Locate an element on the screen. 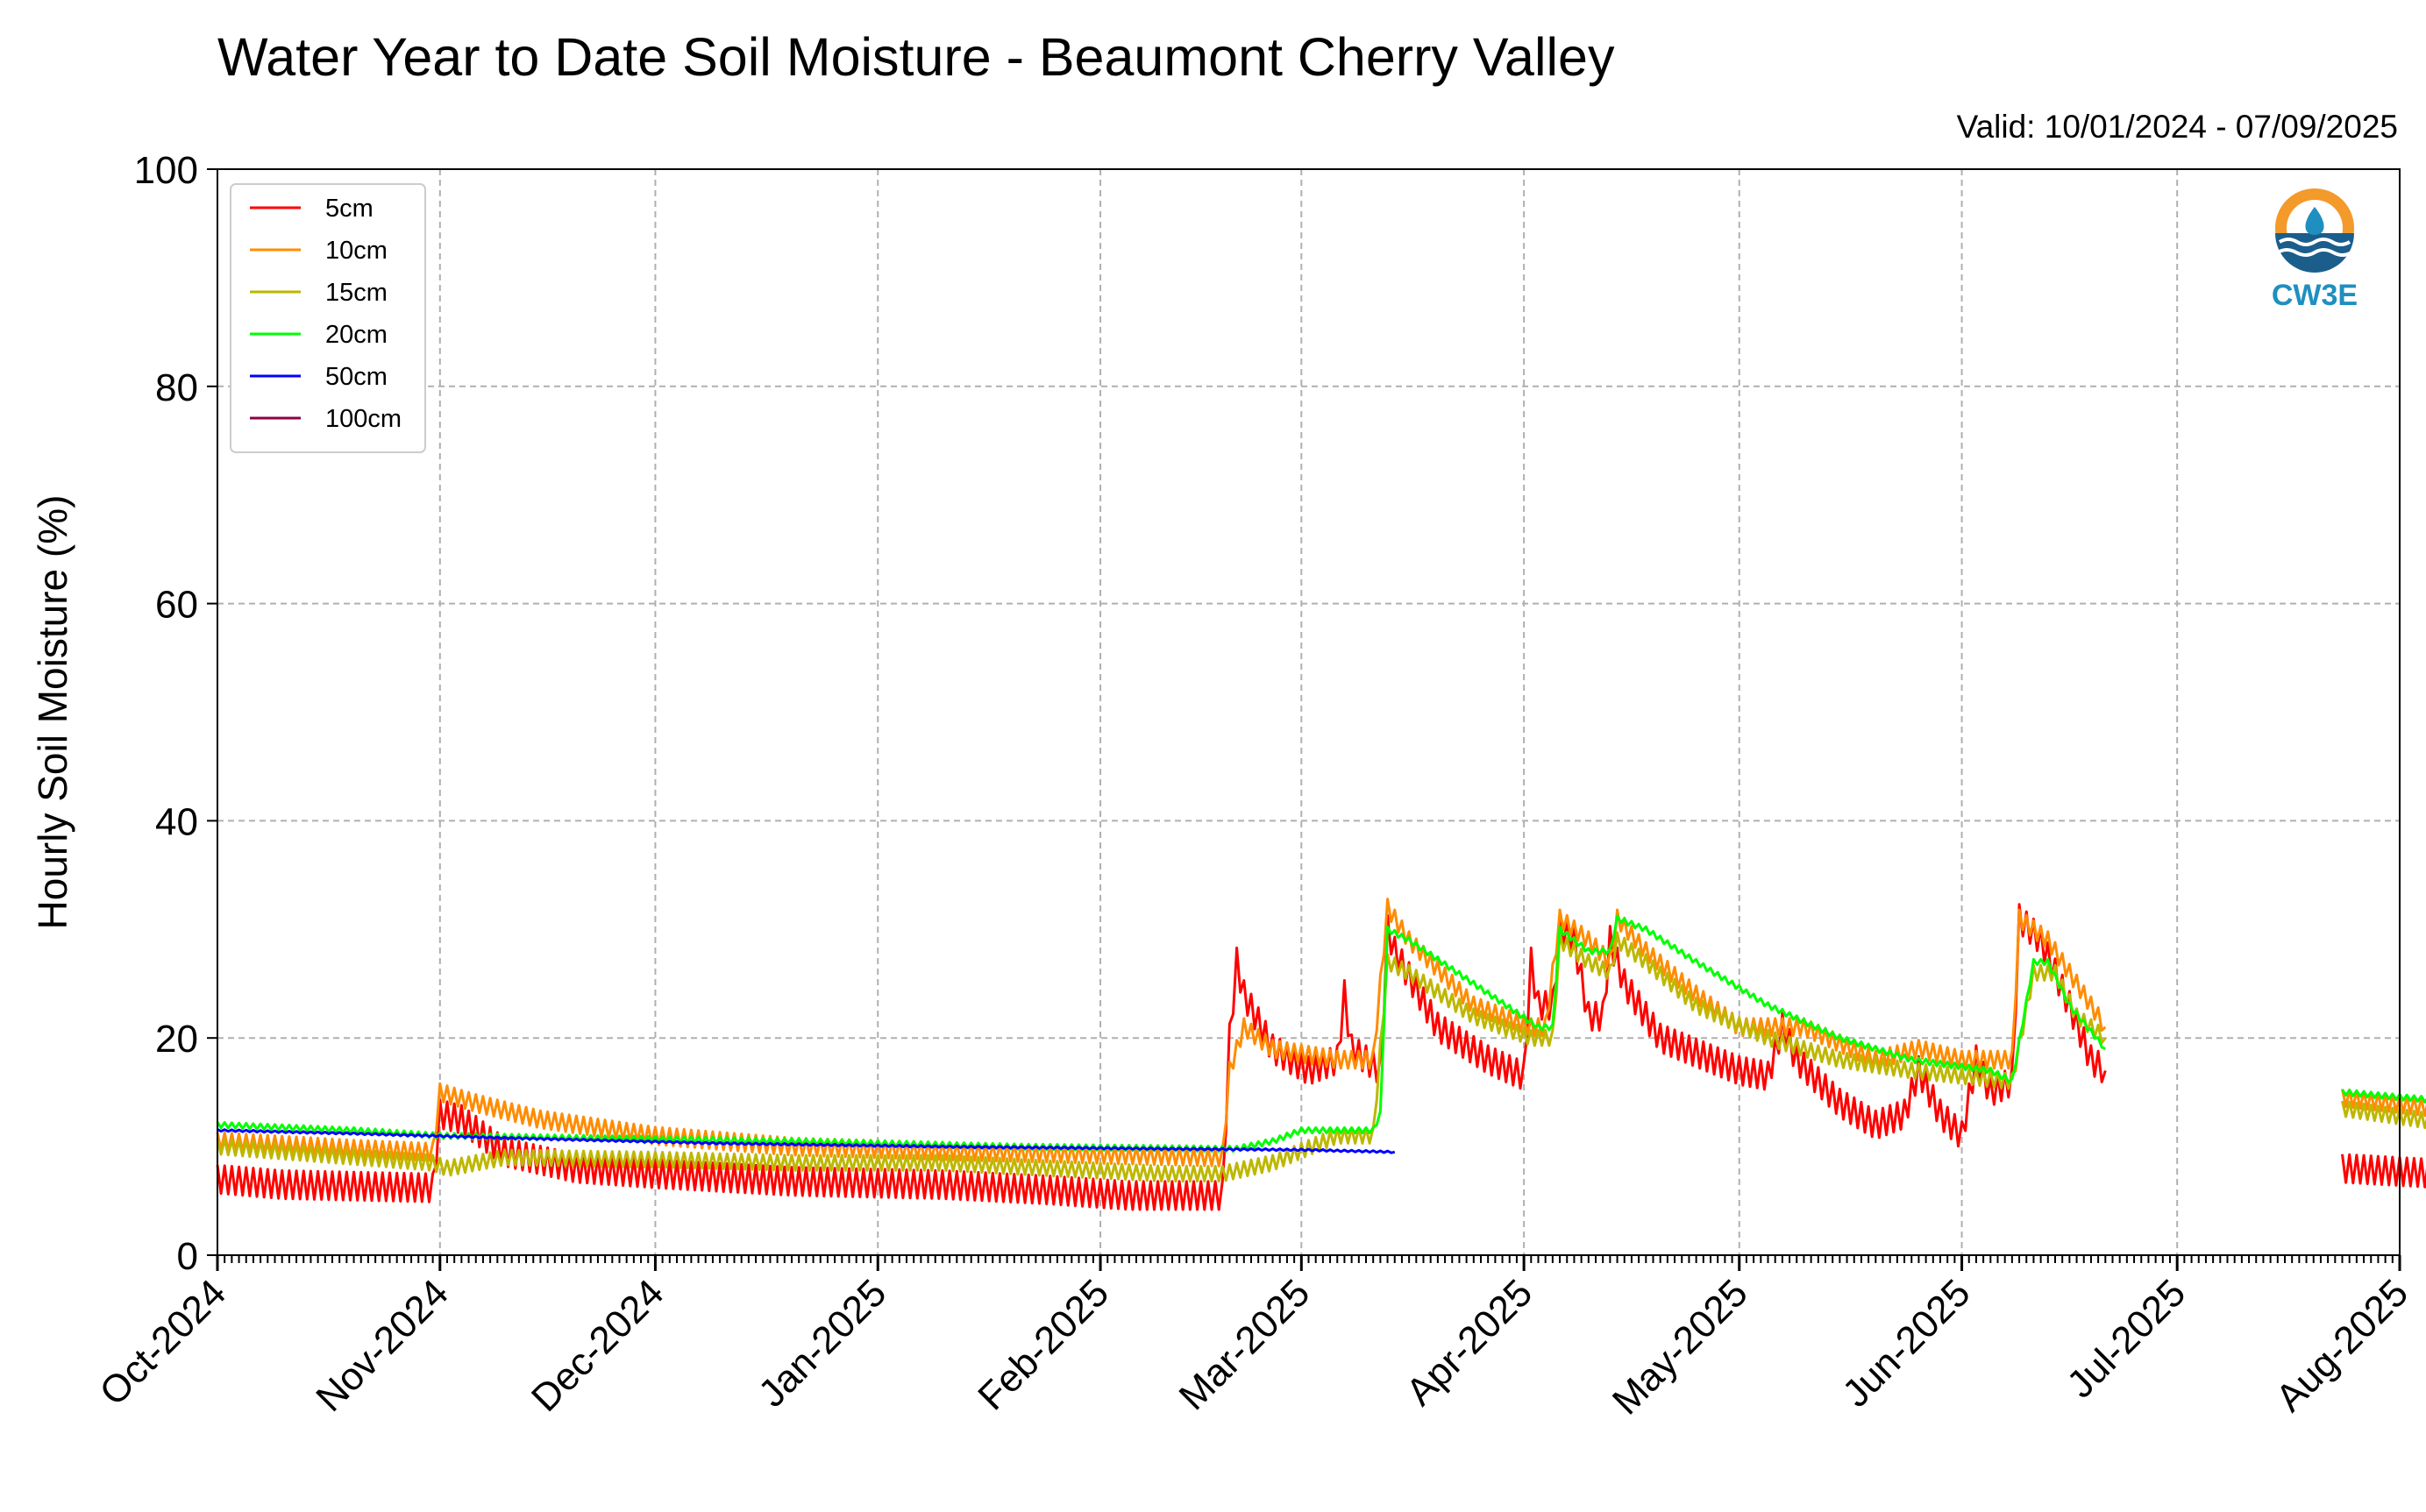  y-tick-label: 40 is located at coordinates (176, 821).